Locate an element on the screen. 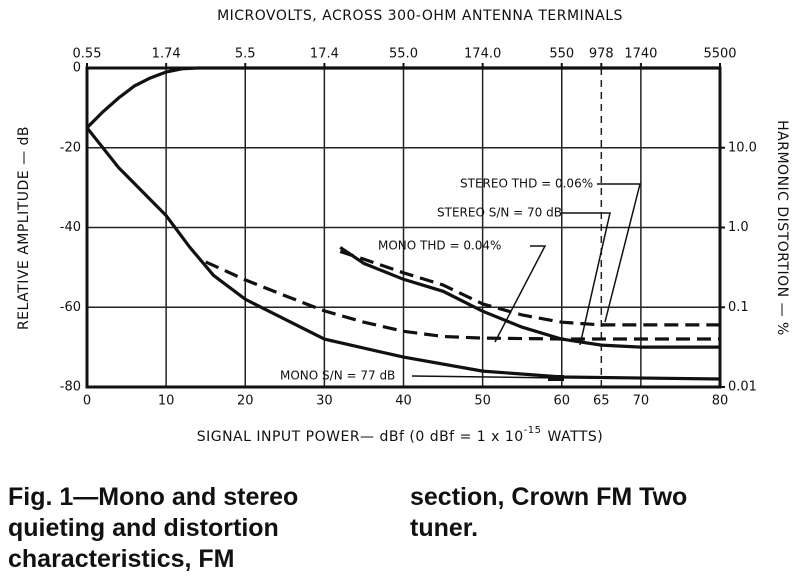 This screenshot has height=587, width=800. x2-tick-label: 5500 is located at coordinates (719, 54).